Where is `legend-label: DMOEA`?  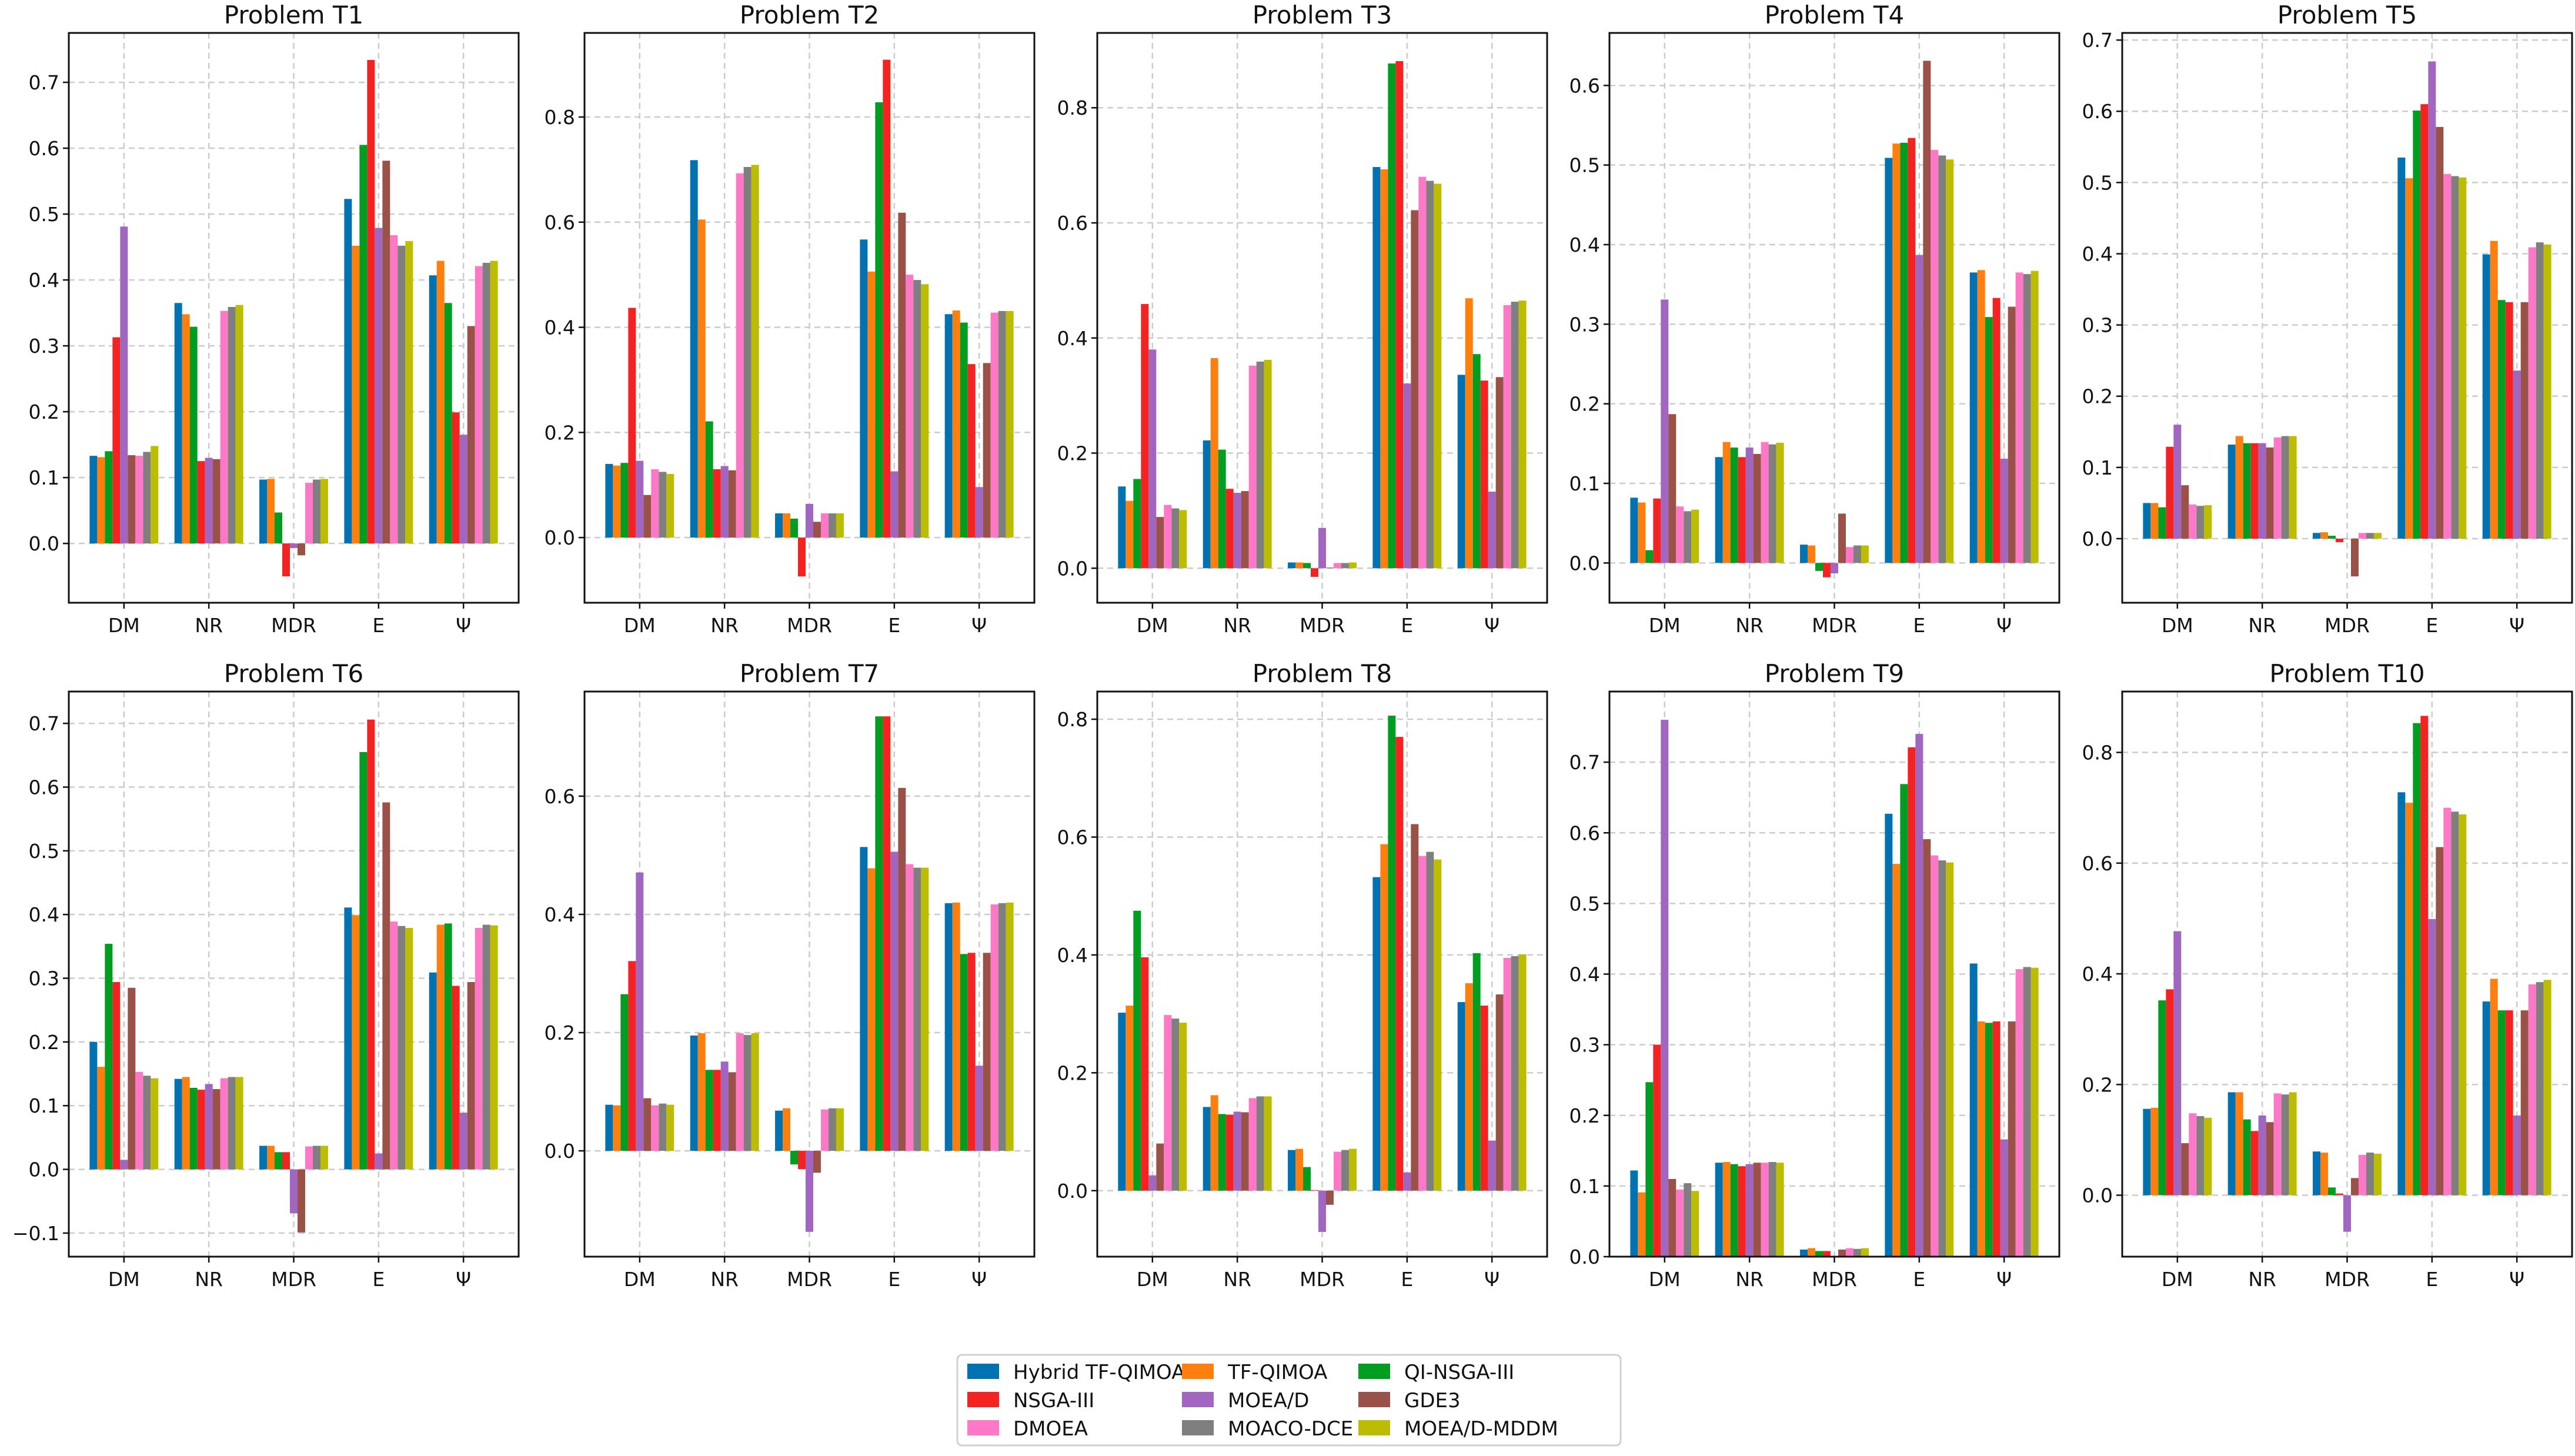
legend-label: DMOEA is located at coordinates (1050, 1429).